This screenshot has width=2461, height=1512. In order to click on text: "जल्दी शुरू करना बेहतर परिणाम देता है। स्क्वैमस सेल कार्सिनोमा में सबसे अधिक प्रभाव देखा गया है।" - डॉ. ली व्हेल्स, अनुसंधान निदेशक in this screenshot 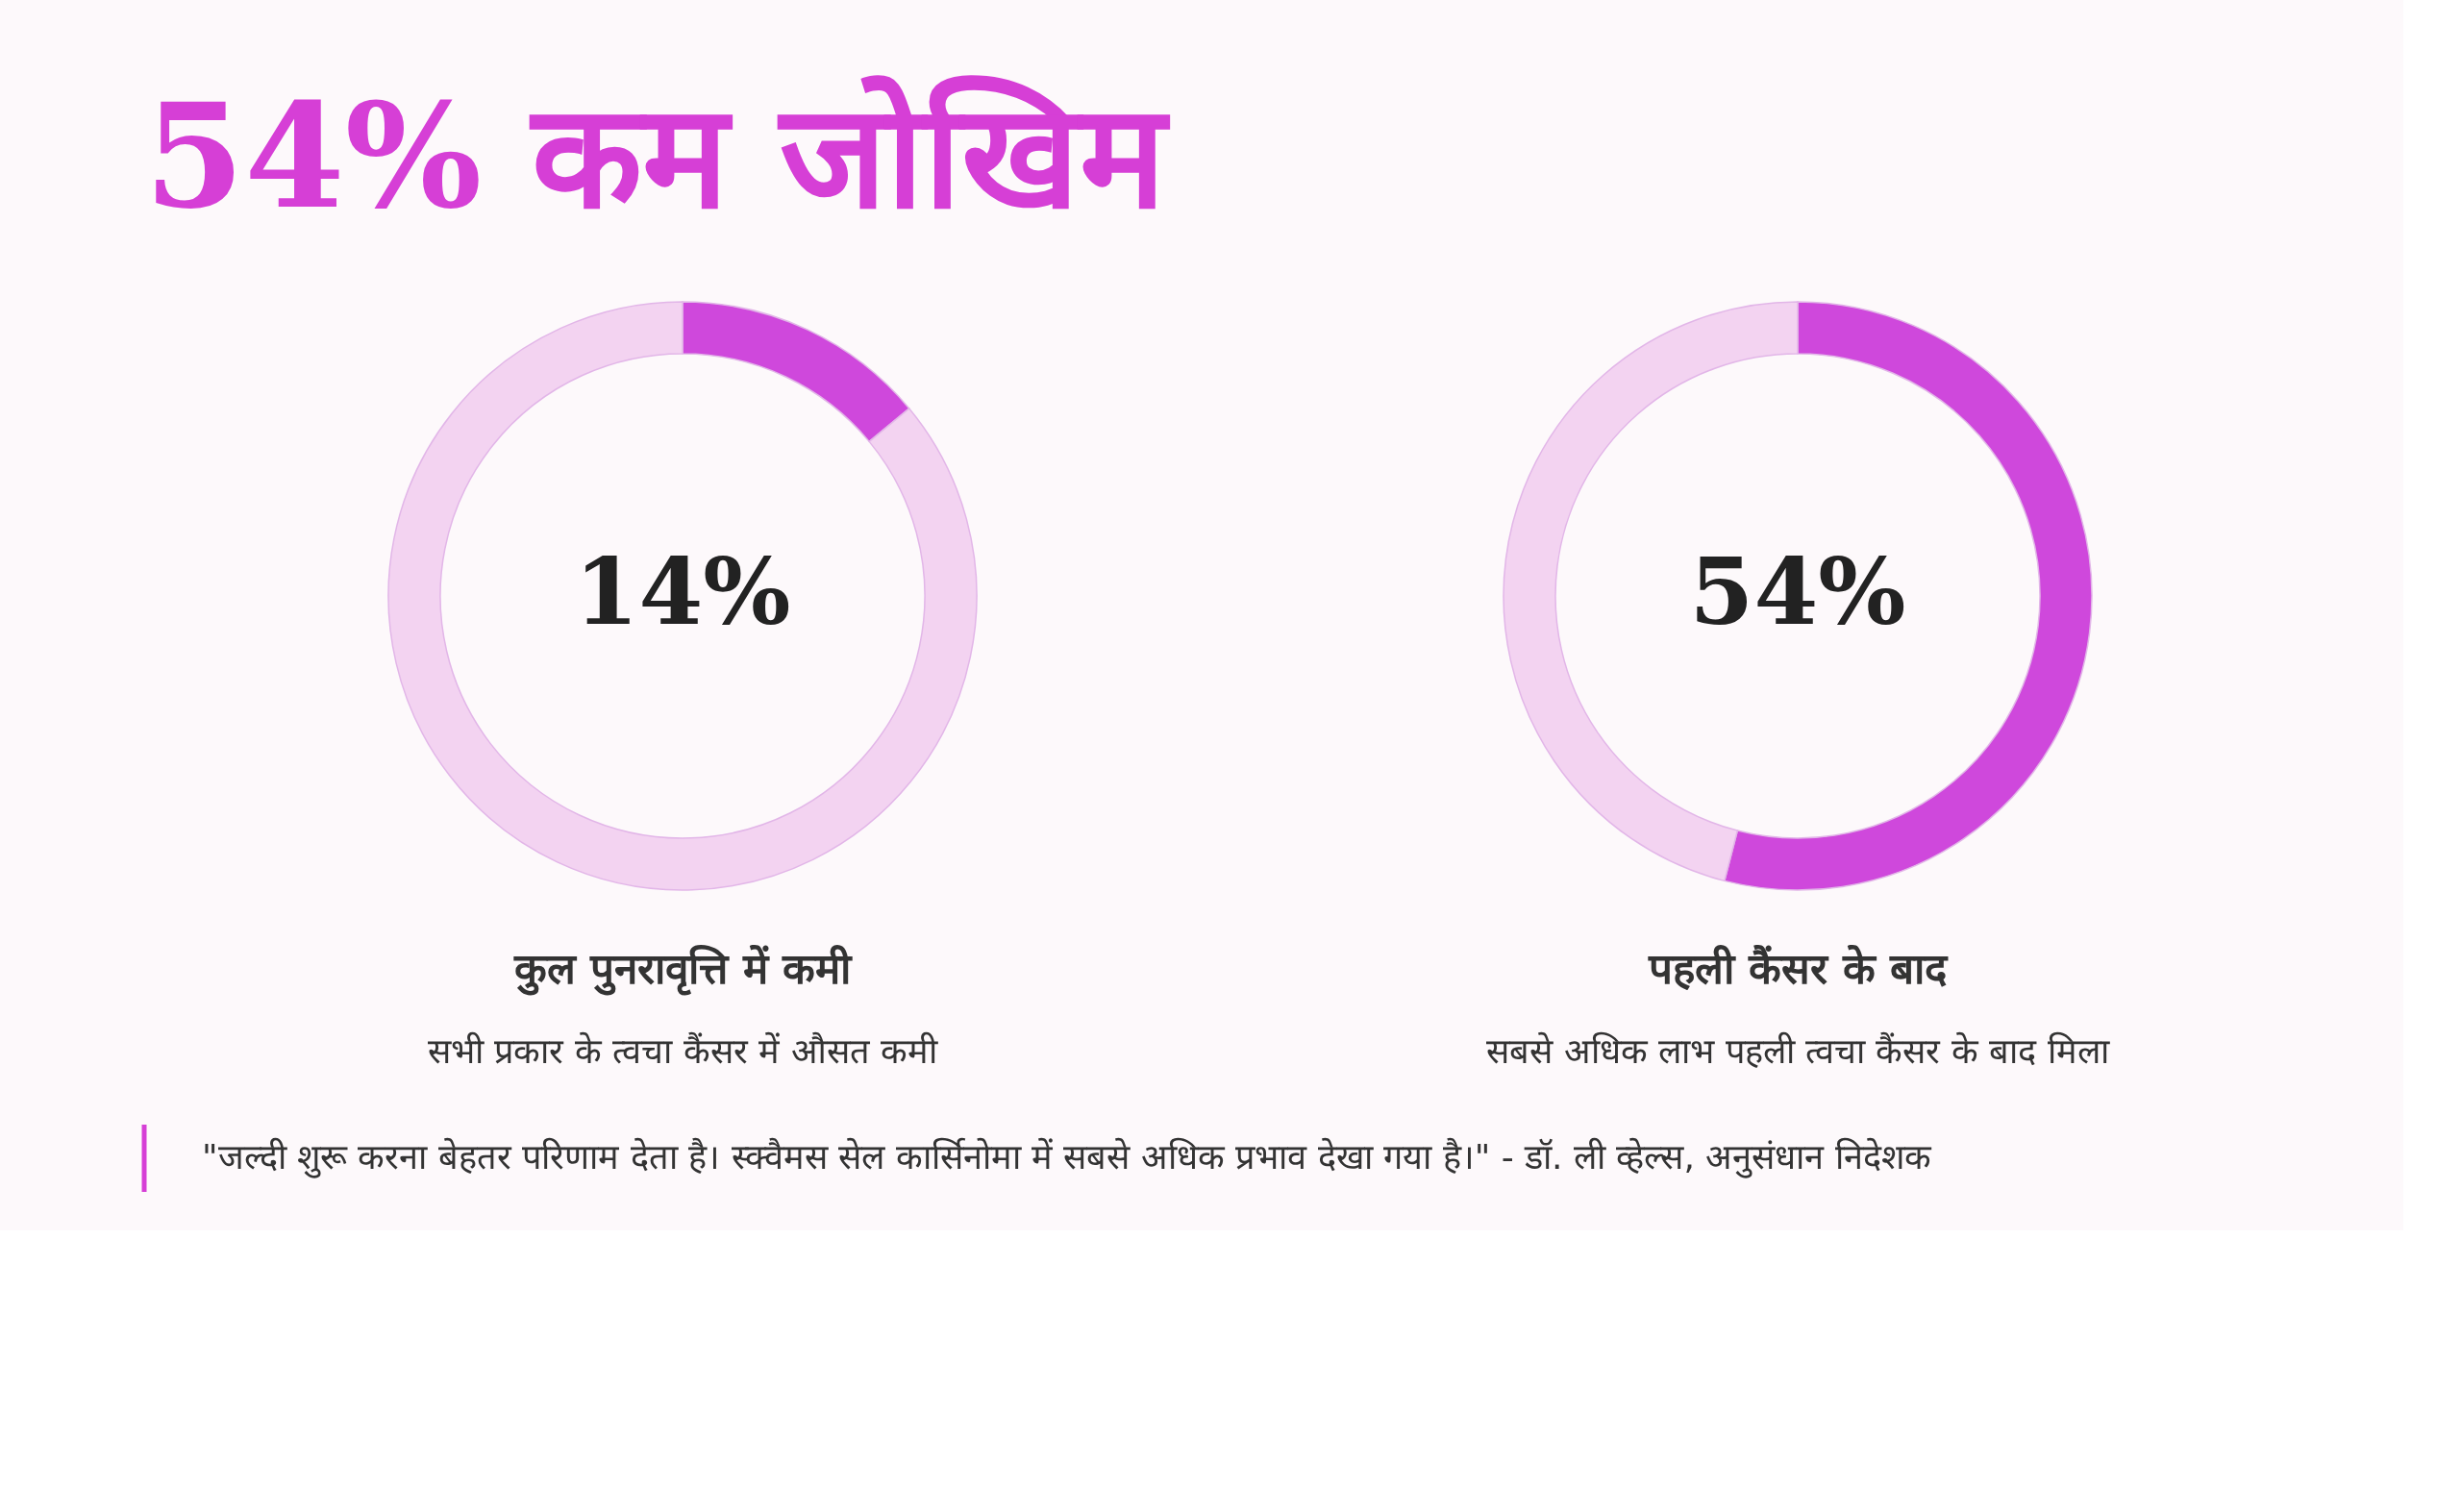, I will do `click(1067, 1157)`.